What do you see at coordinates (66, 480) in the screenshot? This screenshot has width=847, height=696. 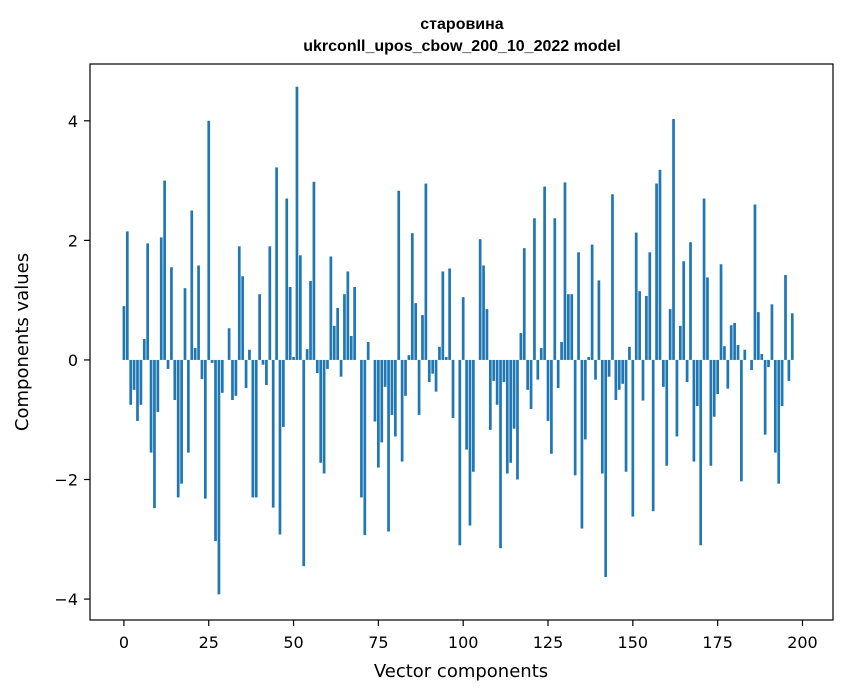 I see `y-tick-label: −2` at bounding box center [66, 480].